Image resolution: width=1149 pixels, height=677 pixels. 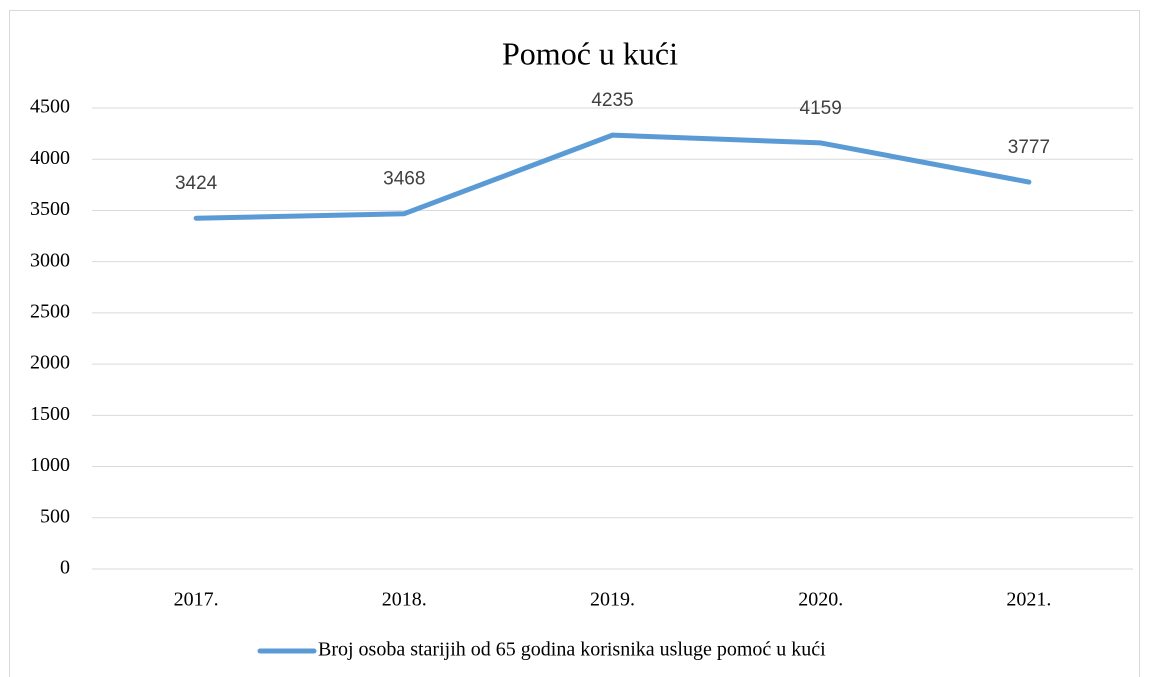 I want to click on y-tick-label: 4500, so click(x=50, y=107).